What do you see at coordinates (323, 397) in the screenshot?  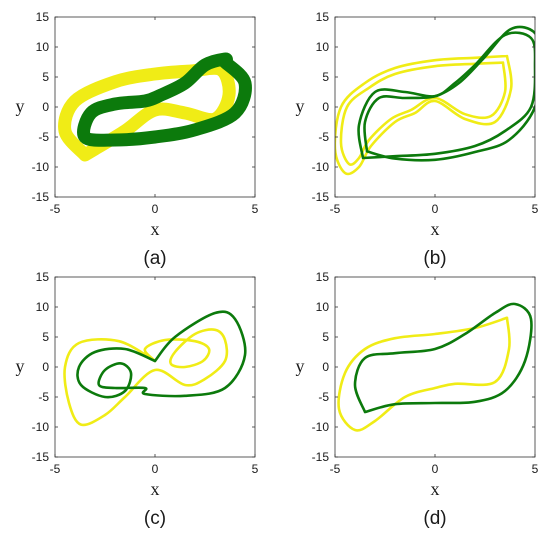 I see `ytick-label-d: -5` at bounding box center [323, 397].